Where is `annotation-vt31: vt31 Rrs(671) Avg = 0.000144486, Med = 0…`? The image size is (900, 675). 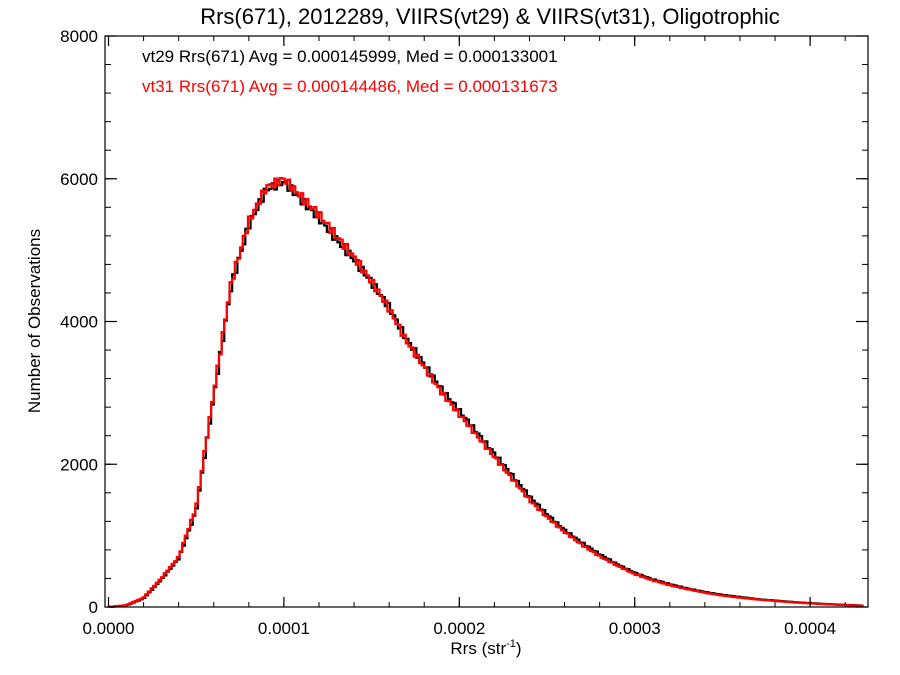
annotation-vt31: vt31 Rrs(671) Avg = 0.000144486, Med = 0… is located at coordinates (350, 86).